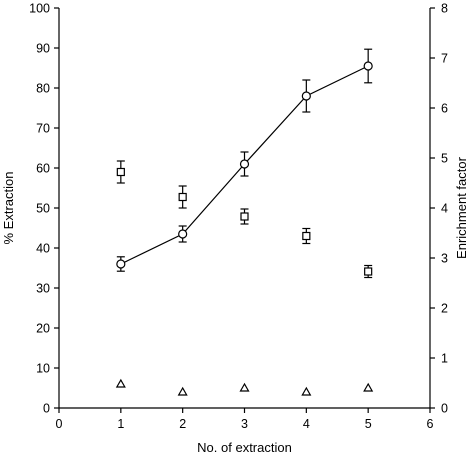 The image size is (474, 459). Describe the element at coordinates (59, 424) in the screenshot. I see `x-tick-label: 0` at that location.